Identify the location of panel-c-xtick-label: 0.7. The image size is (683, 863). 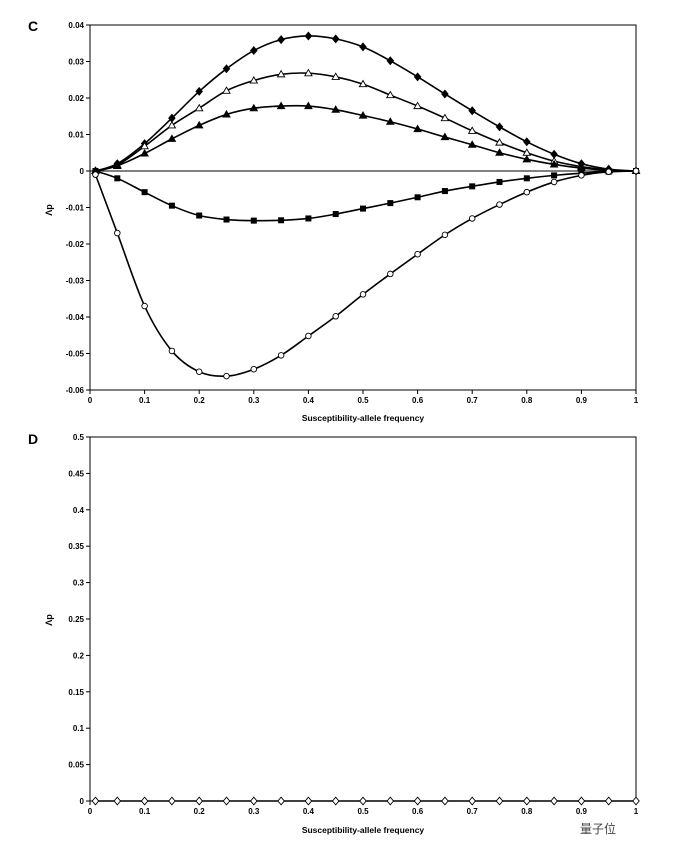
(473, 400).